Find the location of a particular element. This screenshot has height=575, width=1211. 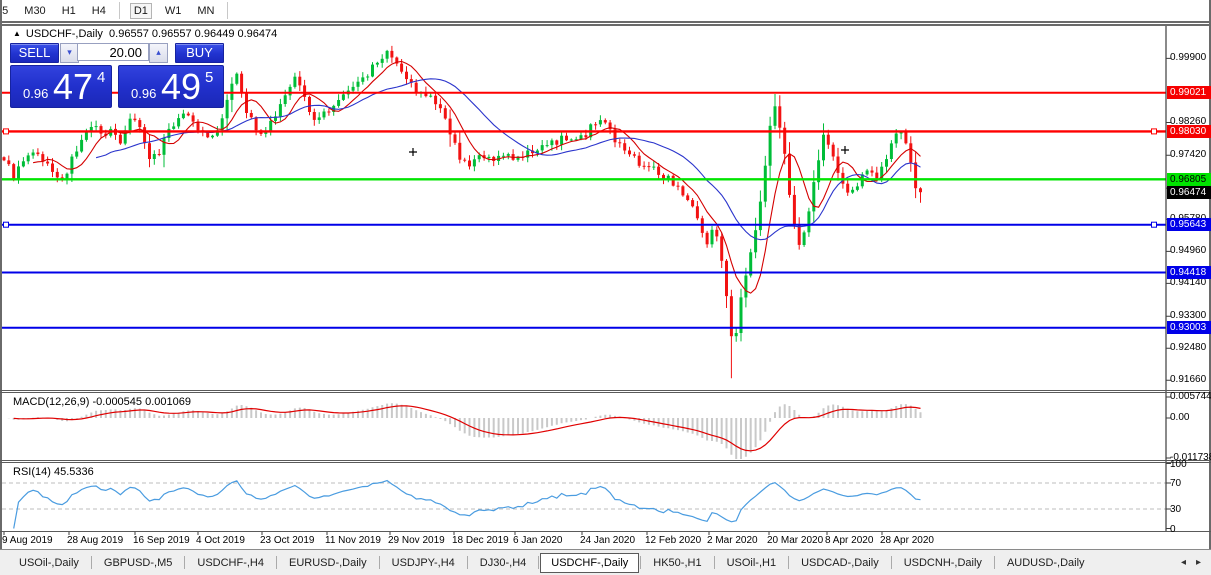

window-left-border is located at coordinates (1, 287).